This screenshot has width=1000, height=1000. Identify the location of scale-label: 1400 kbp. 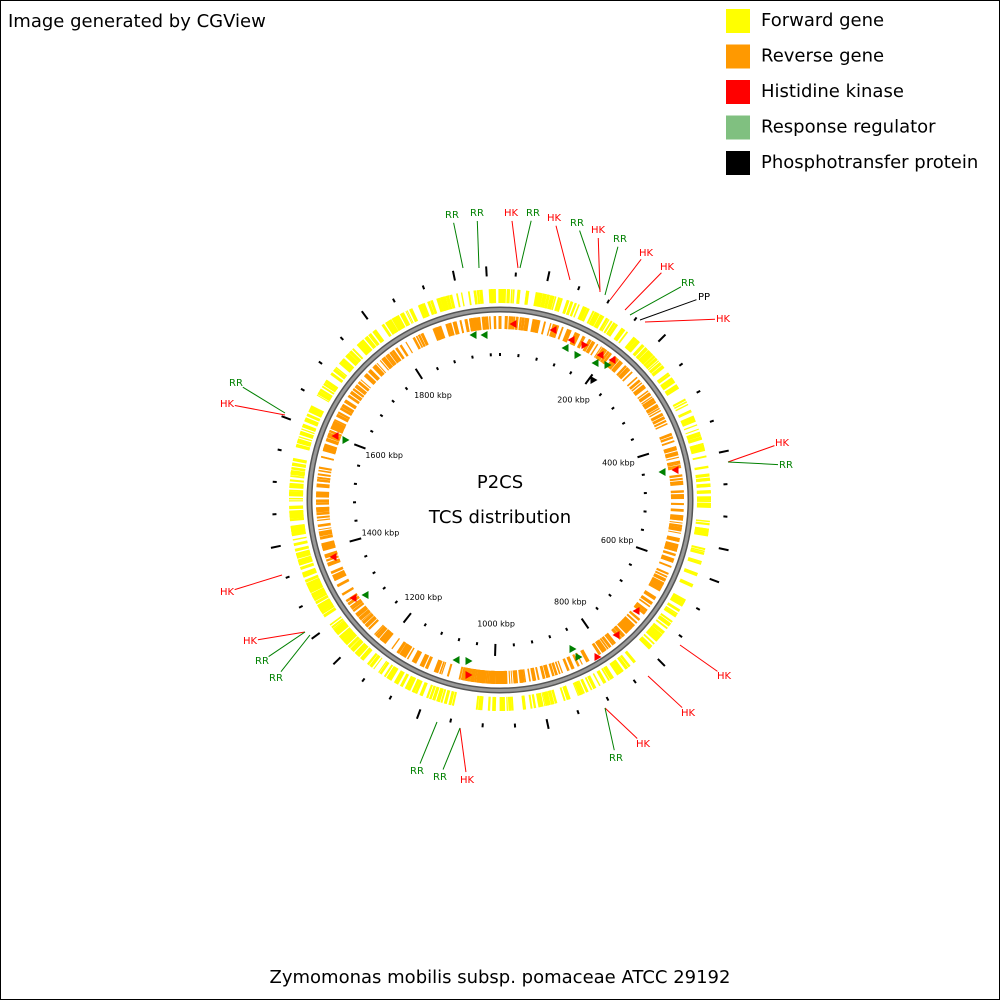
(381, 533).